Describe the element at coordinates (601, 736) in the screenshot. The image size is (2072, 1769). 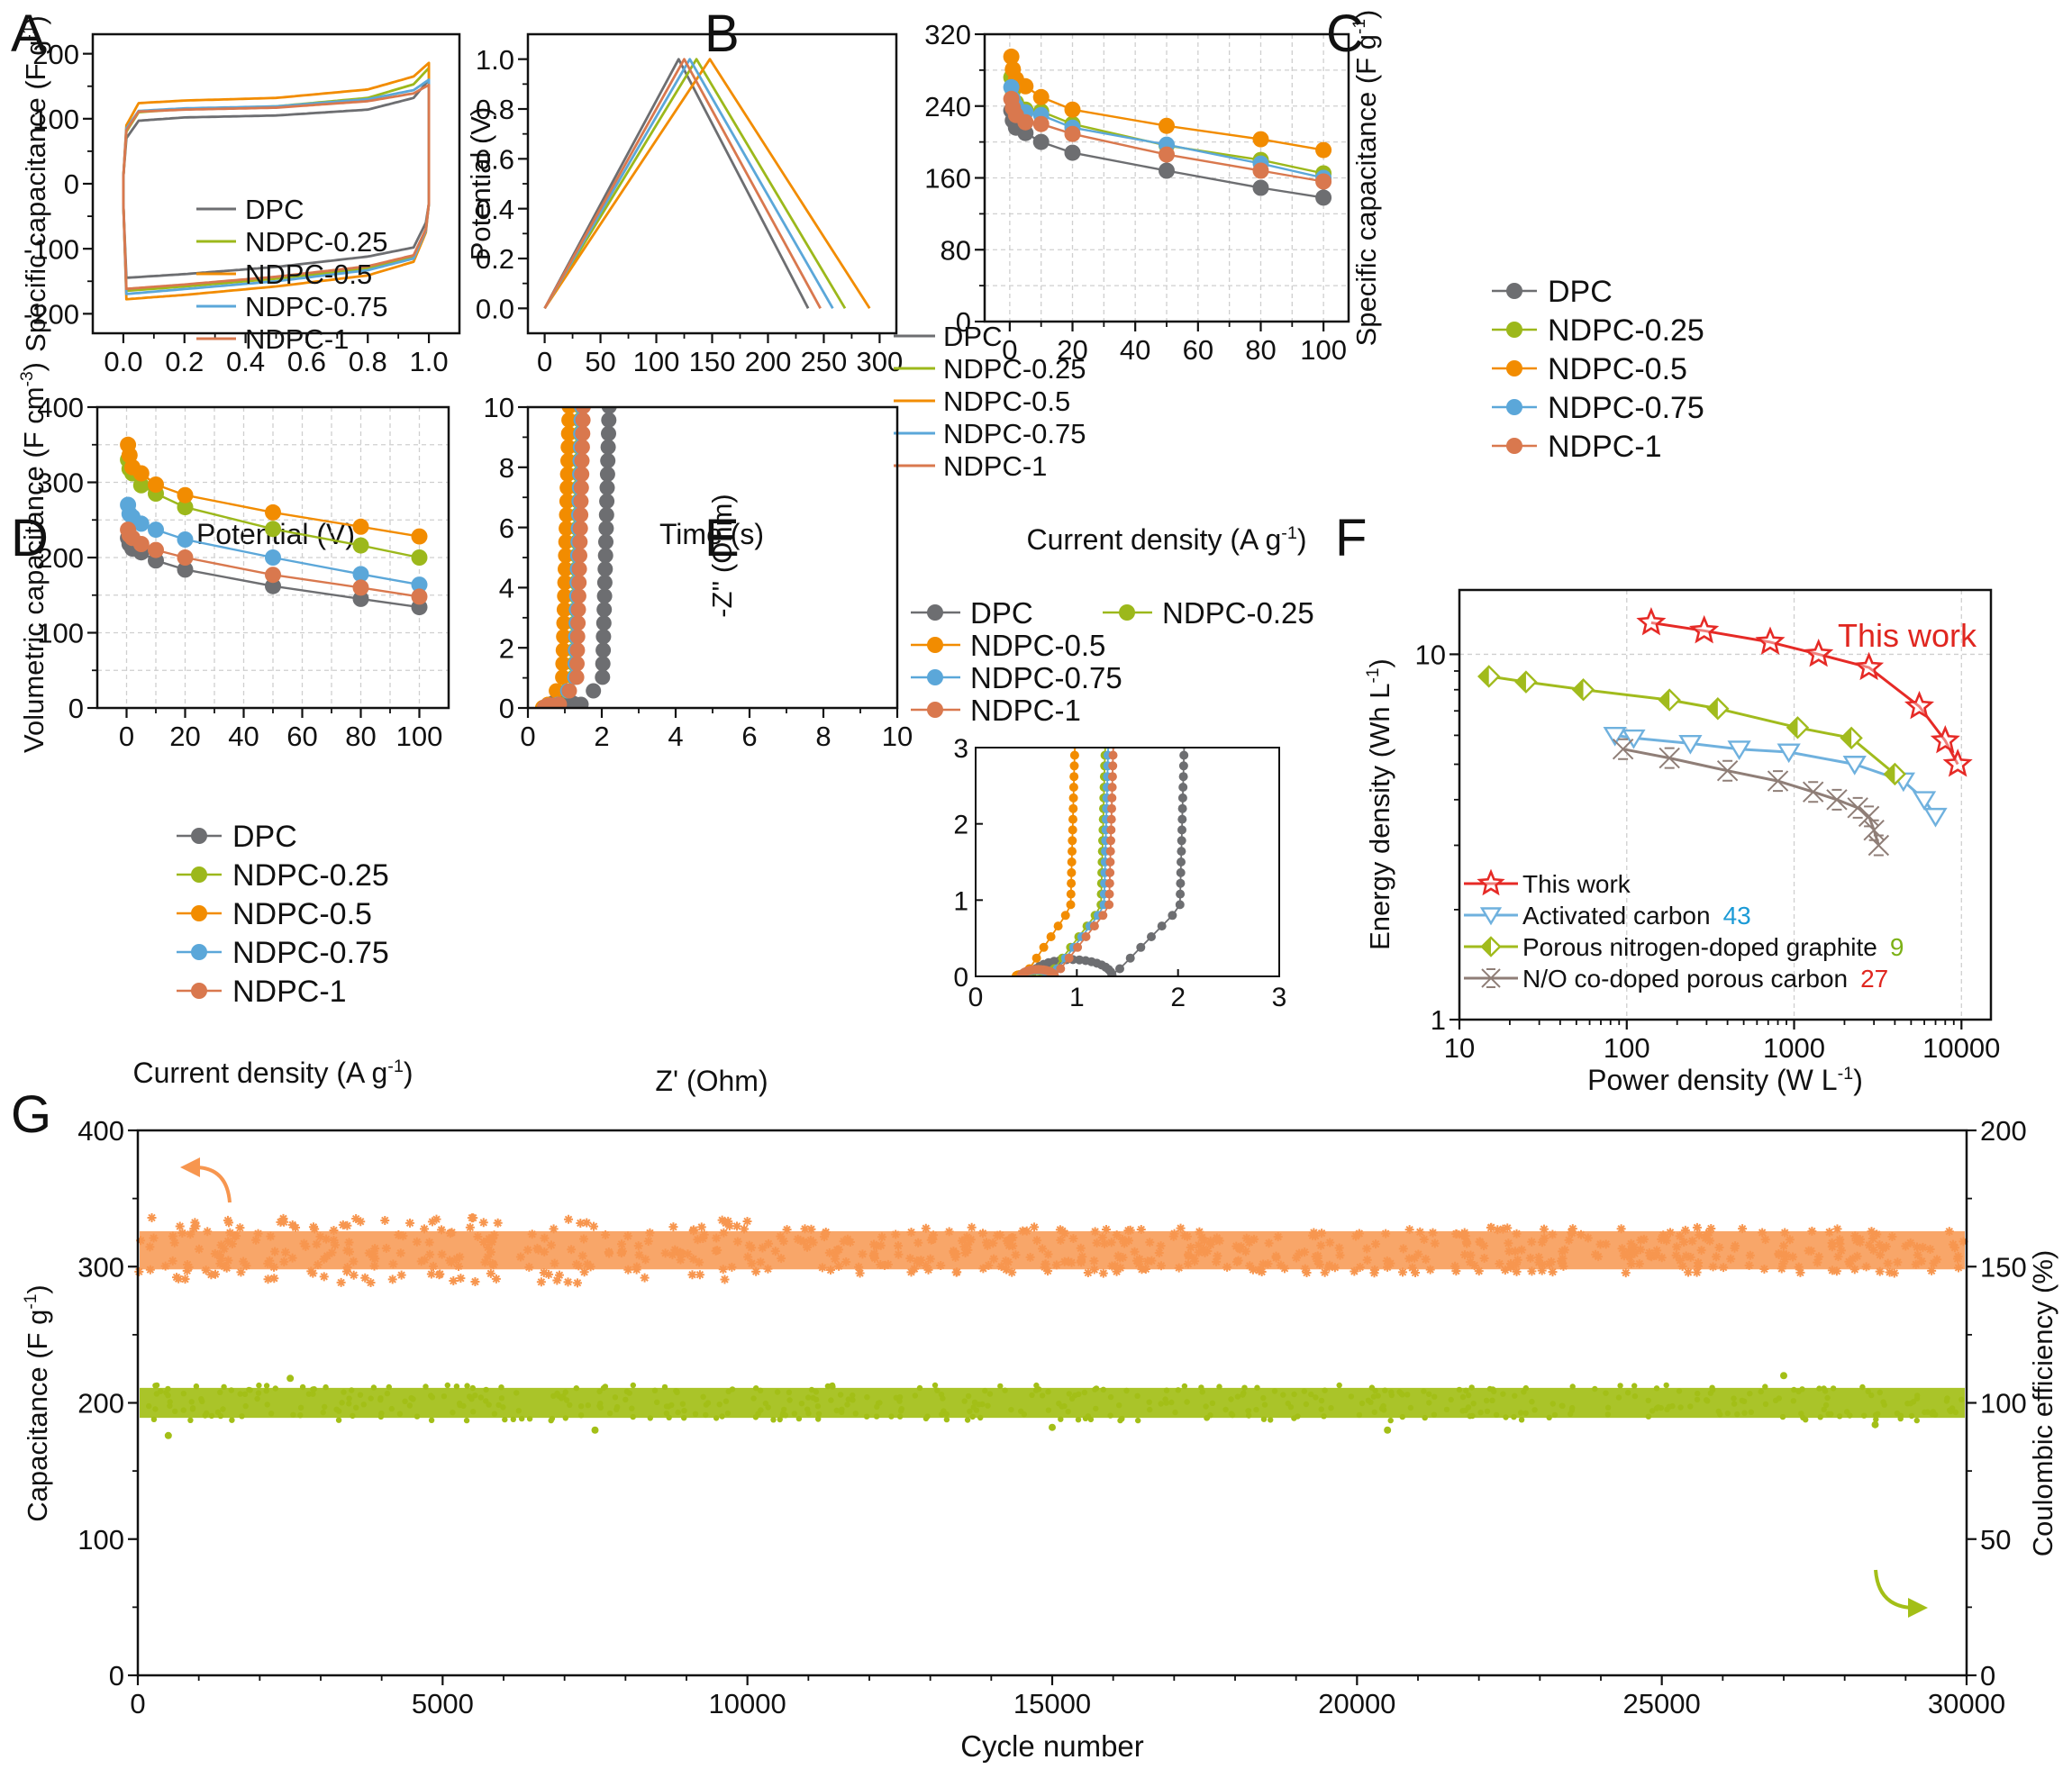
I see `x-tick-label: 2` at that location.